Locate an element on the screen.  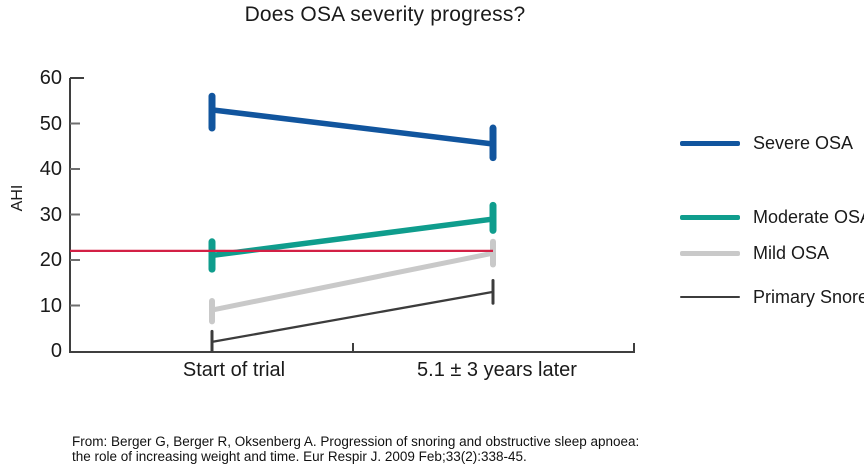
x-category-start-of-trial: Start of trial is located at coordinates (234, 370).